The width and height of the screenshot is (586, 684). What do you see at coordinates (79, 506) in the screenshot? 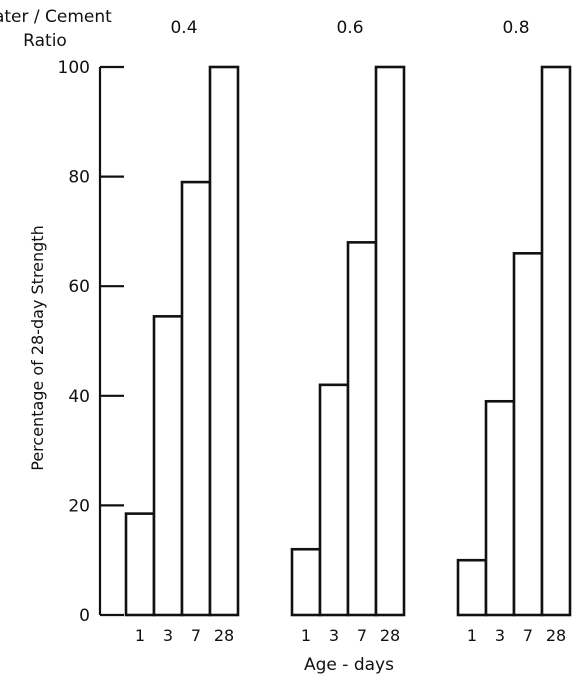
I see `y-tick-label: 20` at bounding box center [79, 506].